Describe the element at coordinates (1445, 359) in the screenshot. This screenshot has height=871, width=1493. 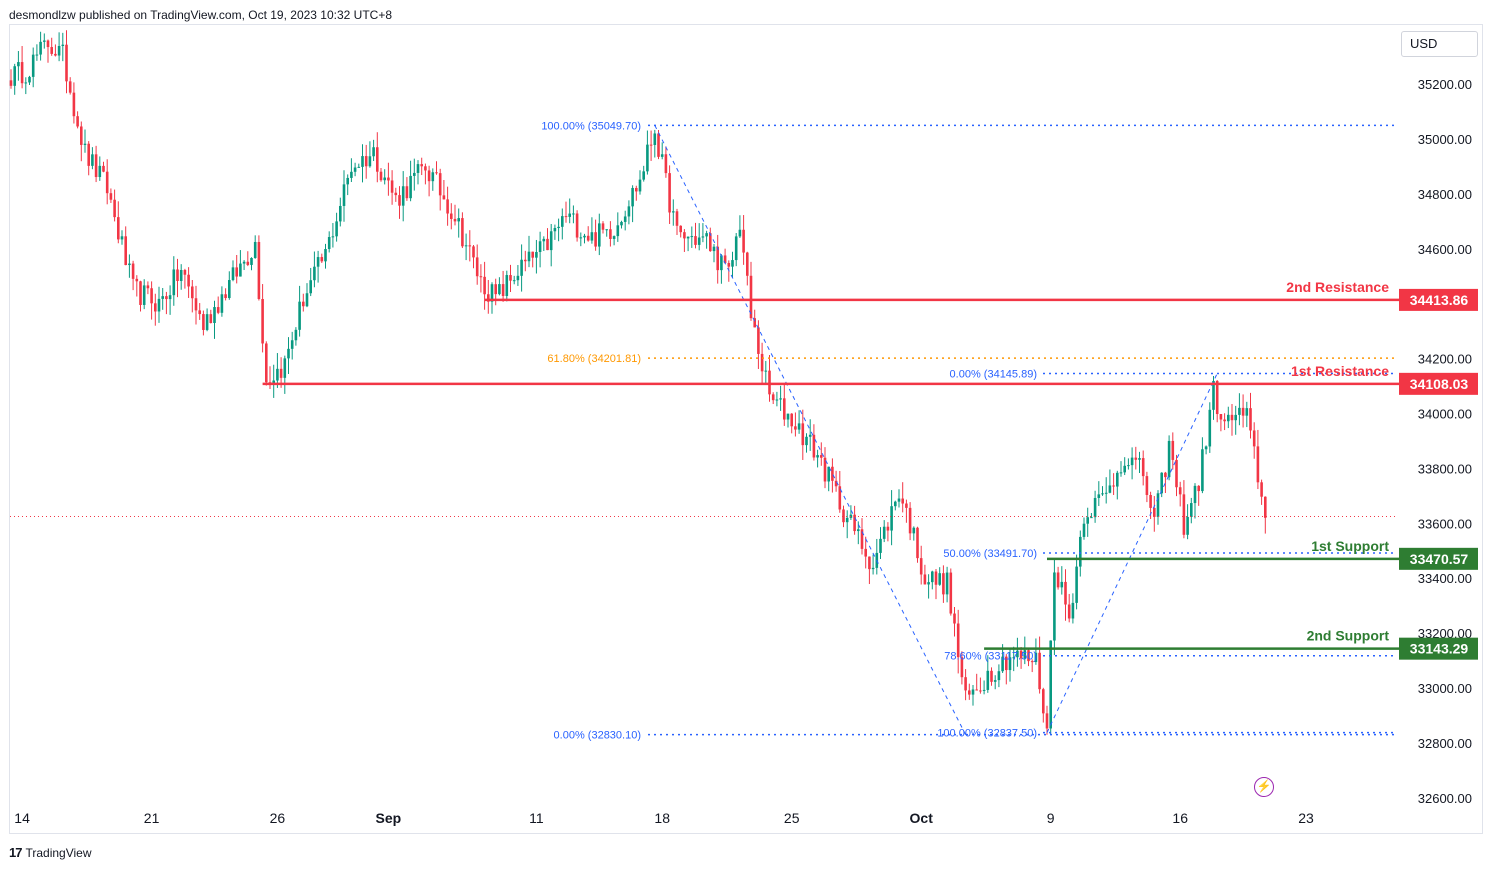
I see `y-tick-label: 34200.00` at that location.